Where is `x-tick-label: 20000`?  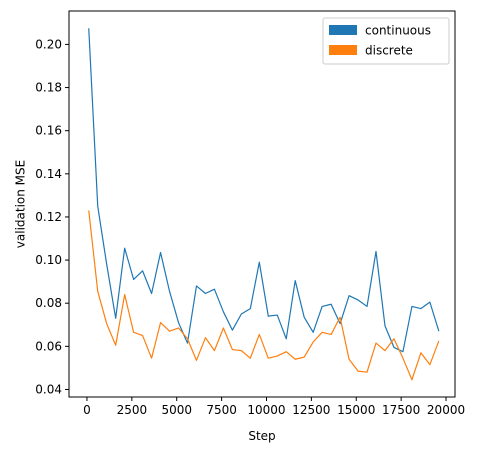 x-tick-label: 20000 is located at coordinates (446, 410).